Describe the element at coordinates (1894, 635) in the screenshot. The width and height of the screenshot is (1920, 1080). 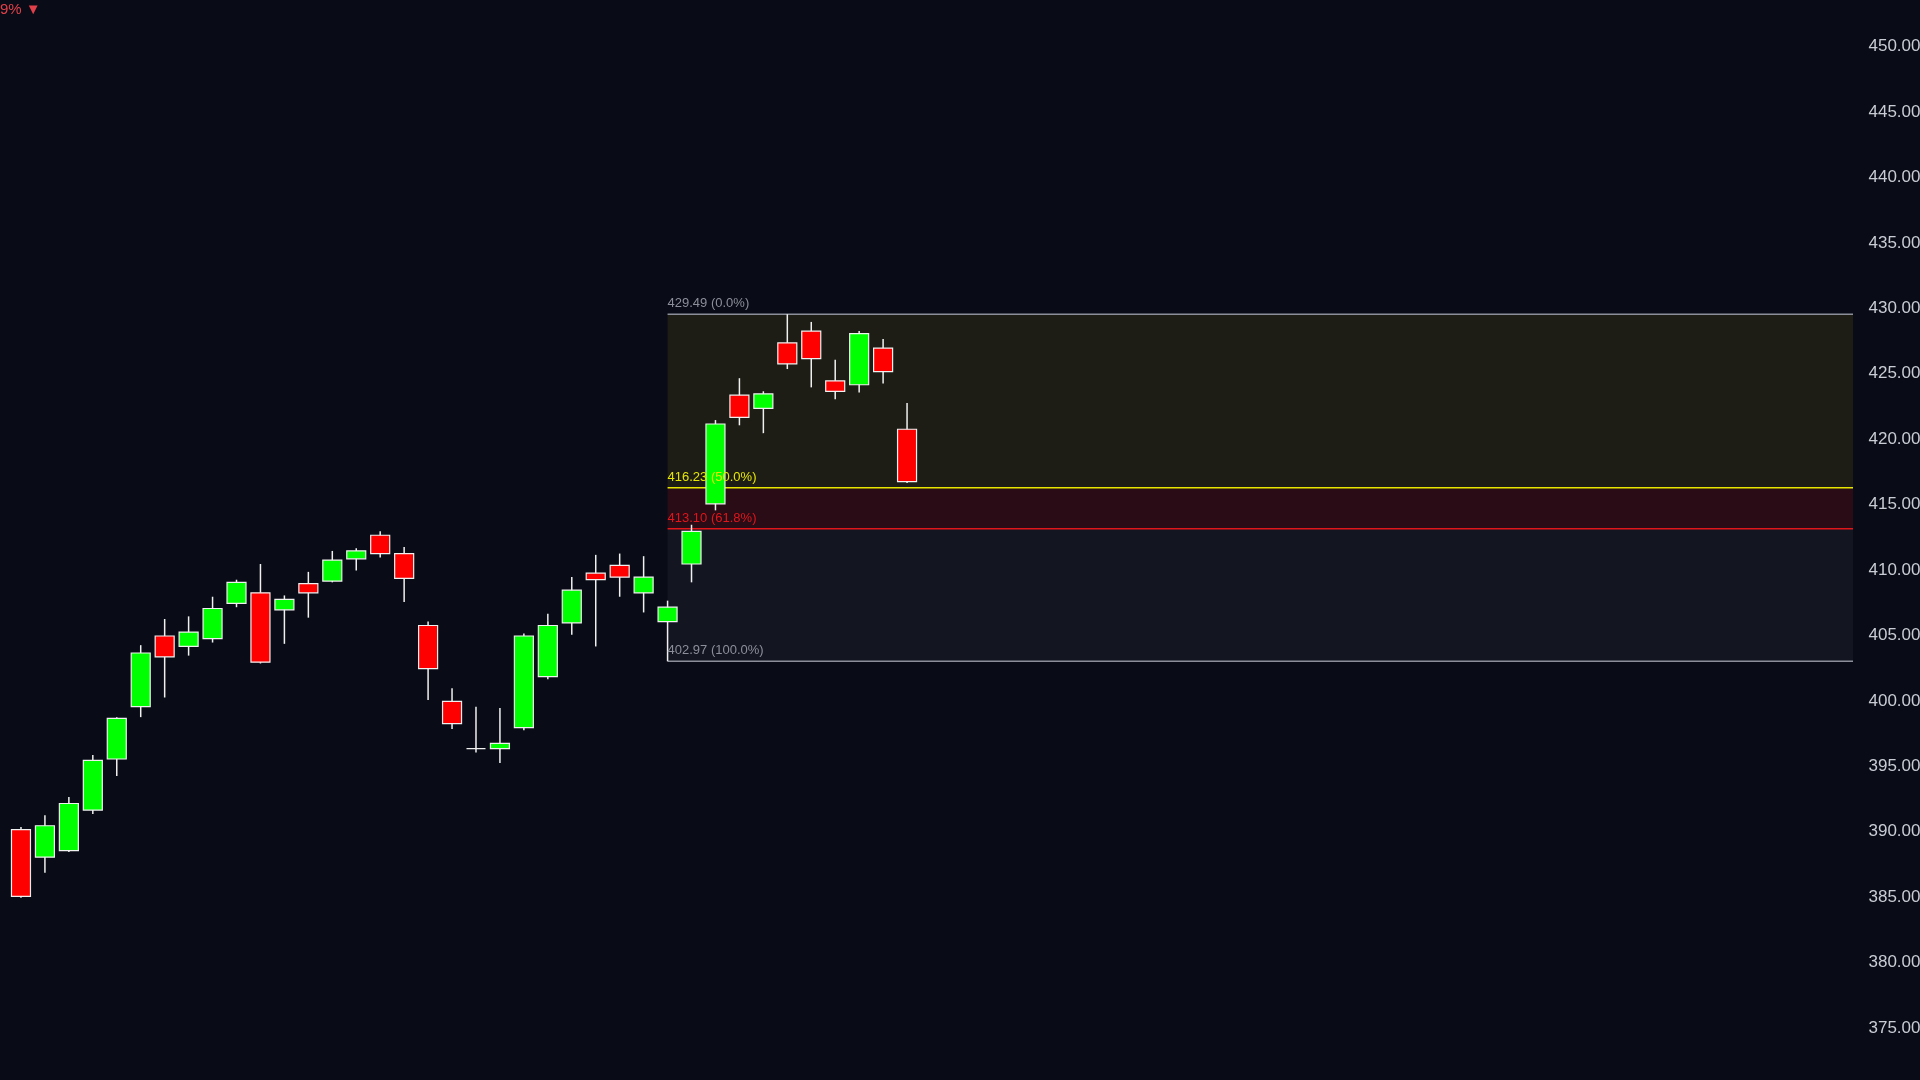
I see `y-tick-label: 405.00` at that location.